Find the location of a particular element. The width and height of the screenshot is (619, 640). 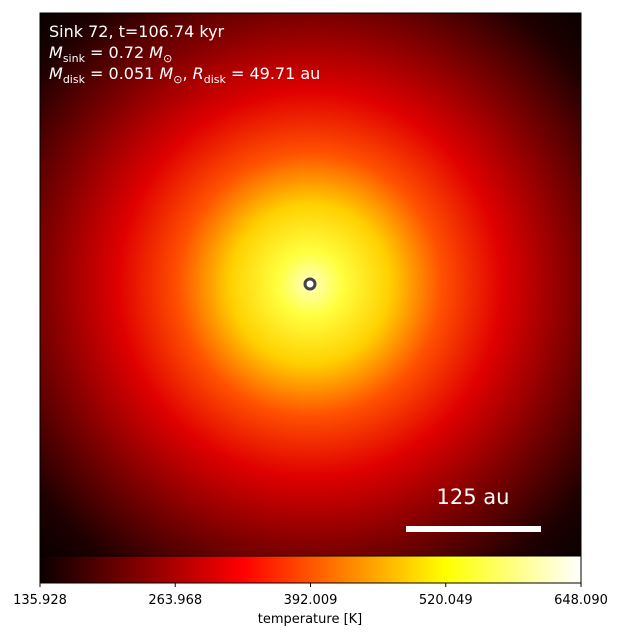

annotation-part: Sink 72, t=106.74 kyr is located at coordinates (137, 31).